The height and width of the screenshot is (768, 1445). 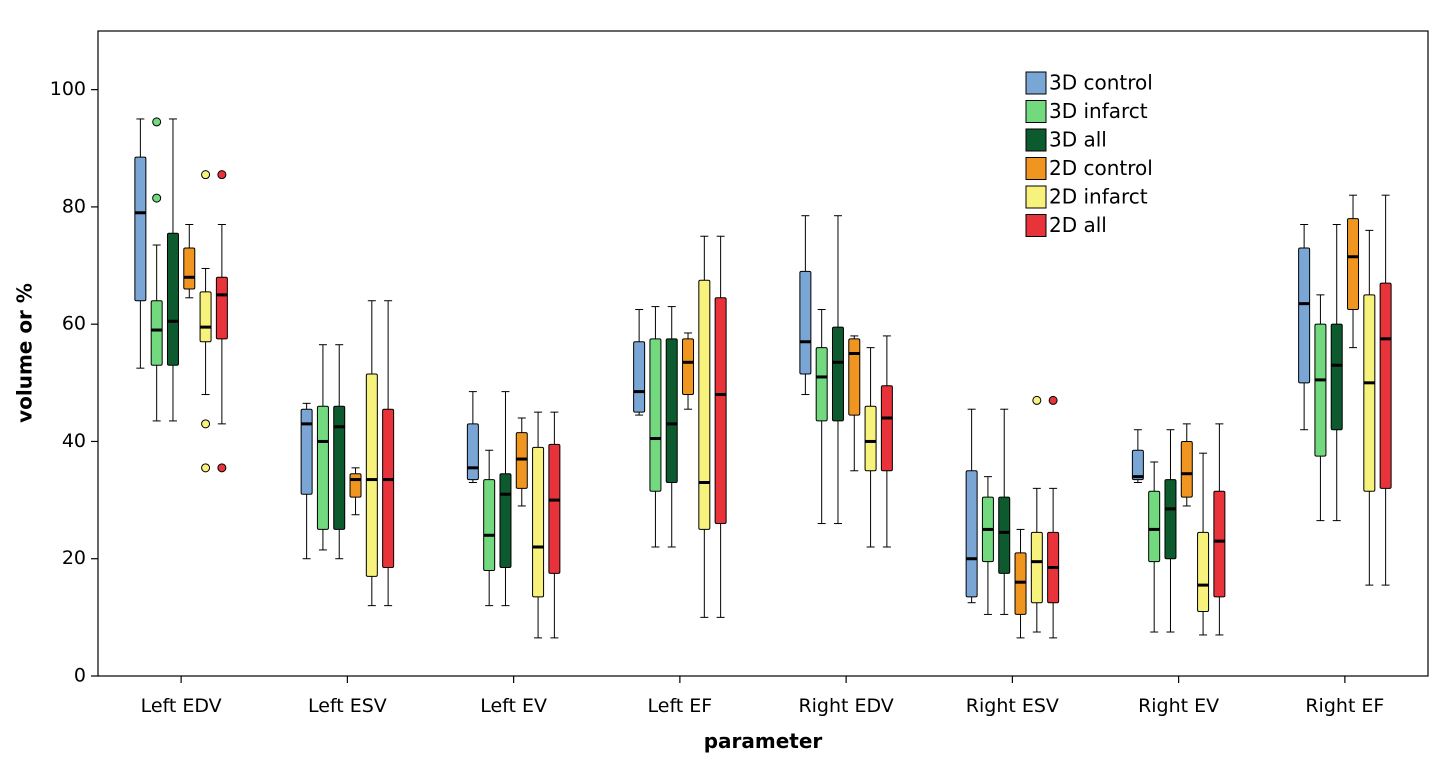 What do you see at coordinates (74, 324) in the screenshot?
I see `y-tick-label: 60` at bounding box center [74, 324].